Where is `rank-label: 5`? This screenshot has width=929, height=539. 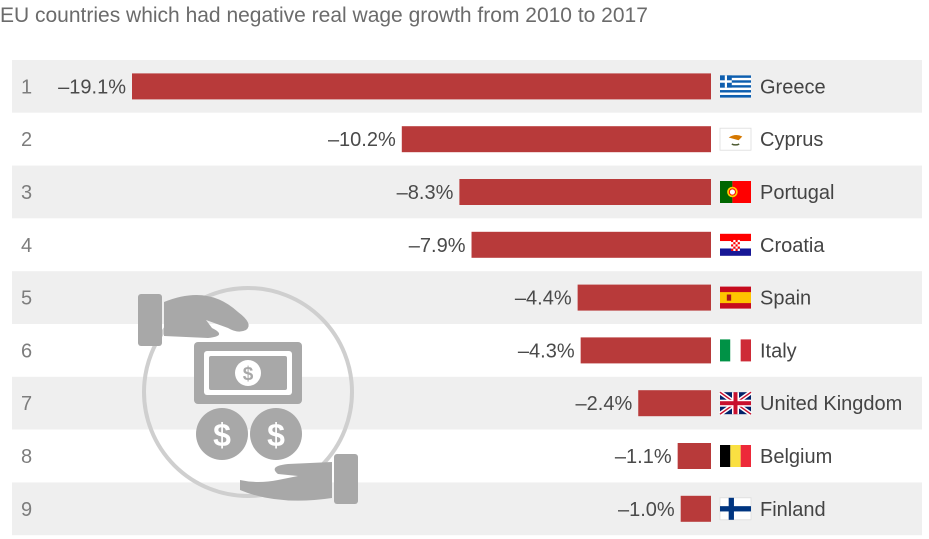
rank-label: 5 is located at coordinates (26, 299).